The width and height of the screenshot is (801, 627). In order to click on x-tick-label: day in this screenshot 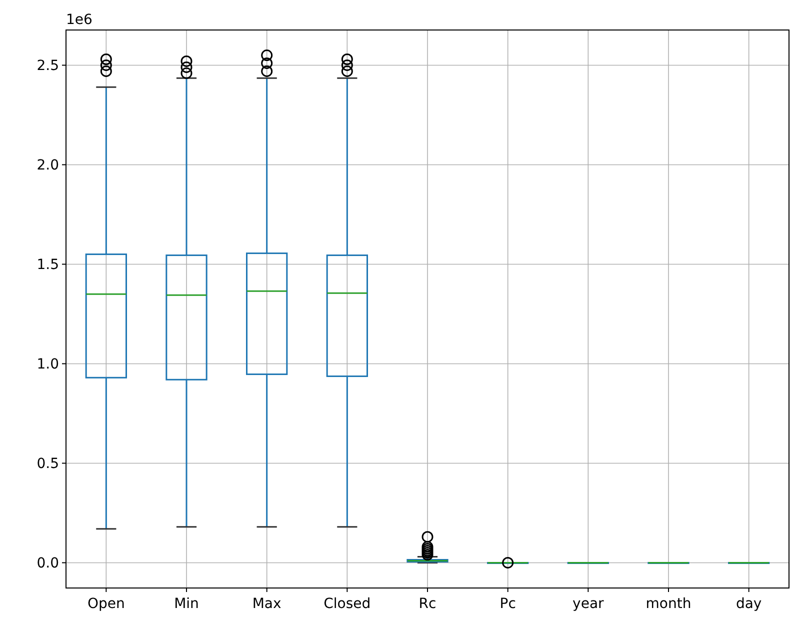, I will do `click(749, 604)`.